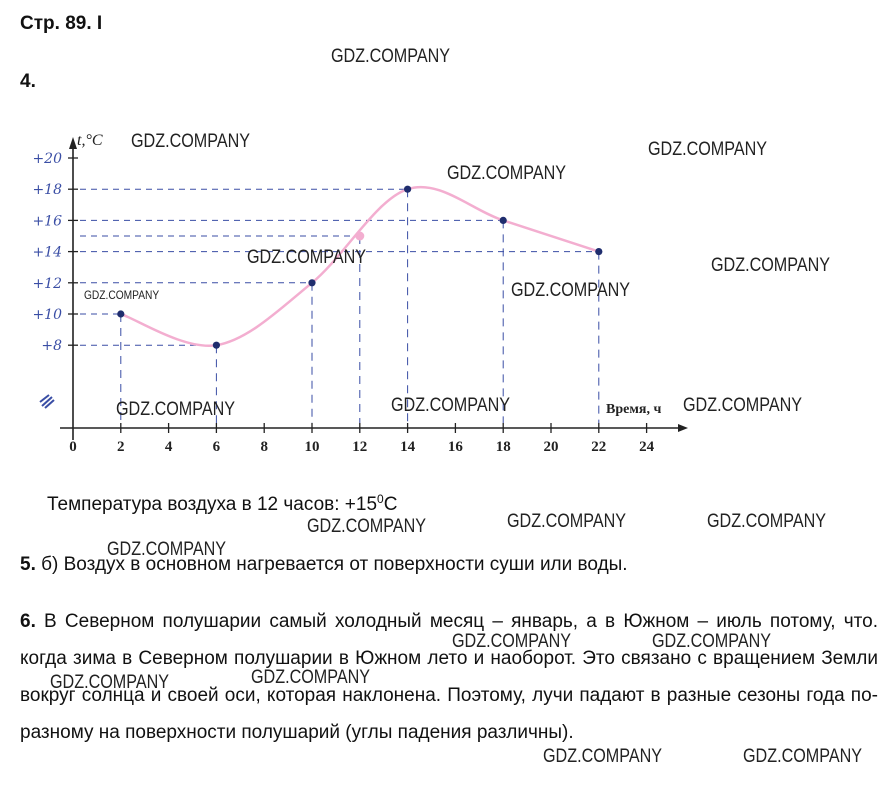 This screenshot has height=810, width=895. Describe the element at coordinates (121, 447) in the screenshot. I see `x-tick-label: 2` at that location.